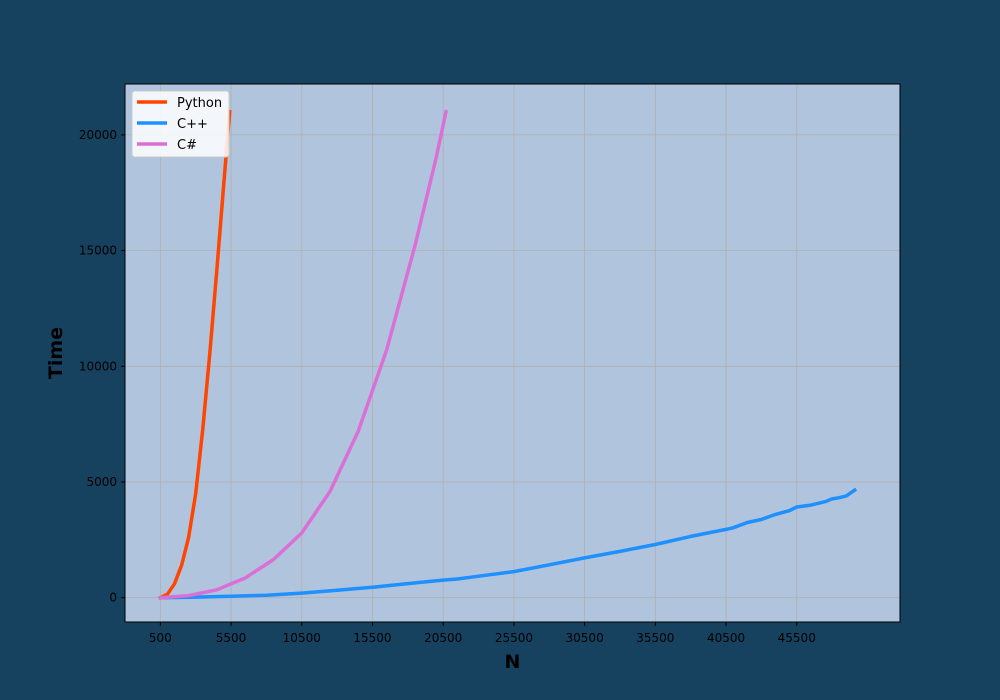 This screenshot has width=1000, height=700. I want to click on x-tick-label: 5500, so click(231, 638).